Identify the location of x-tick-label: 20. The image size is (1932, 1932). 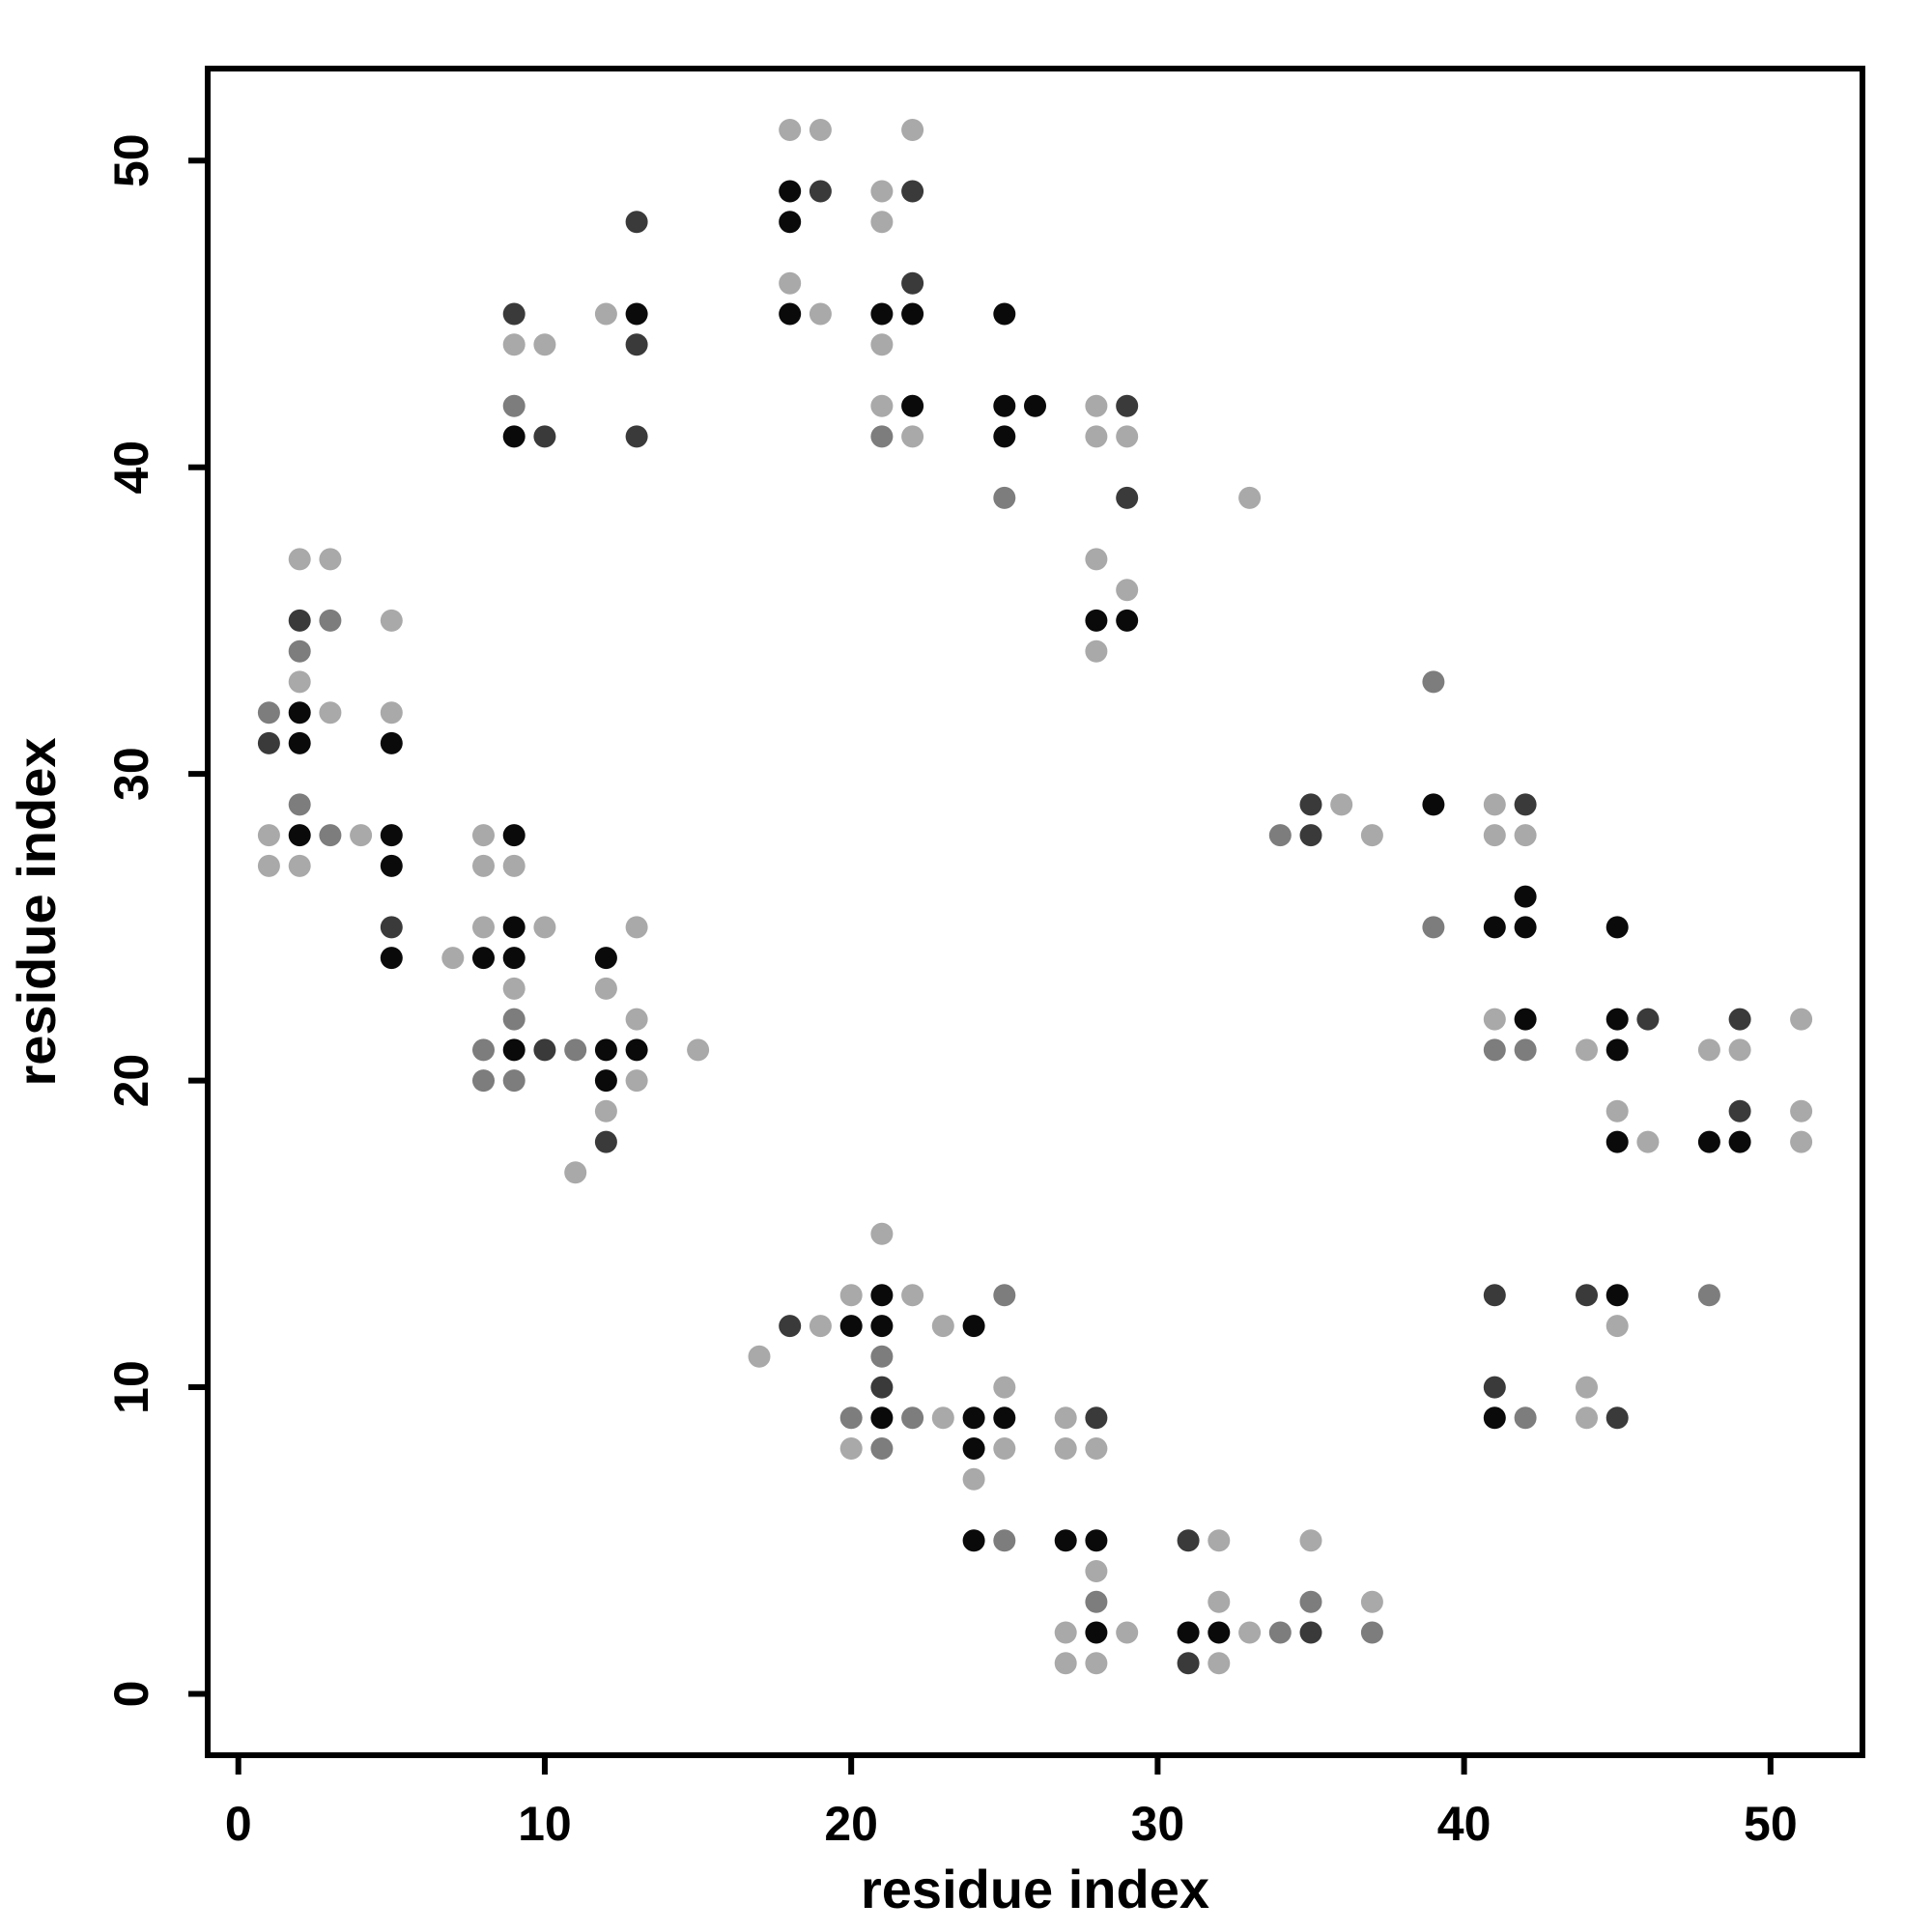
(851, 1824).